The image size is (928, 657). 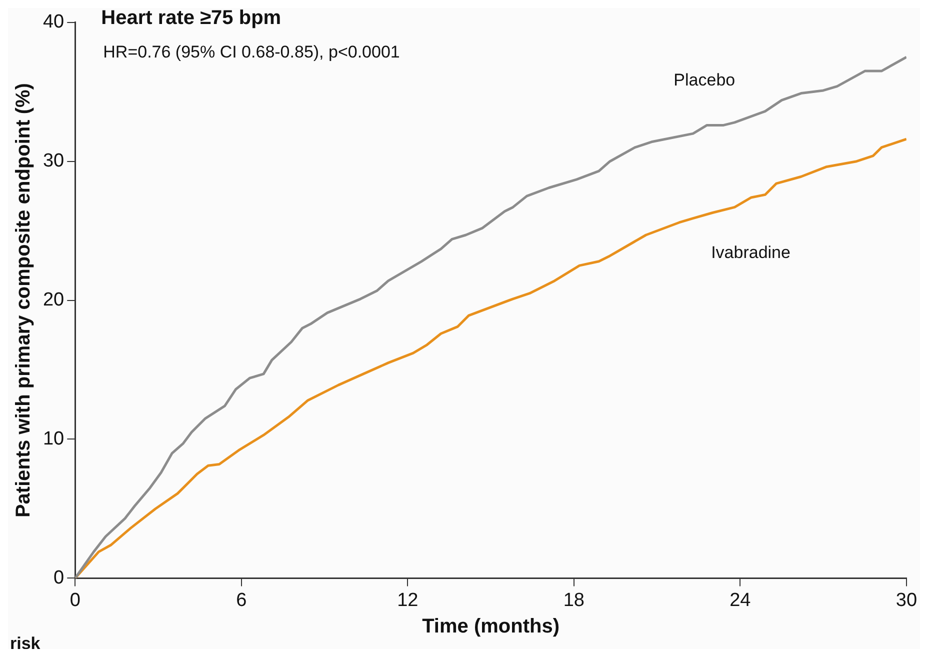 I want to click on text: HR=0.76 (95% CI 0.68-0.85), p<0.0001, so click(x=251, y=52).